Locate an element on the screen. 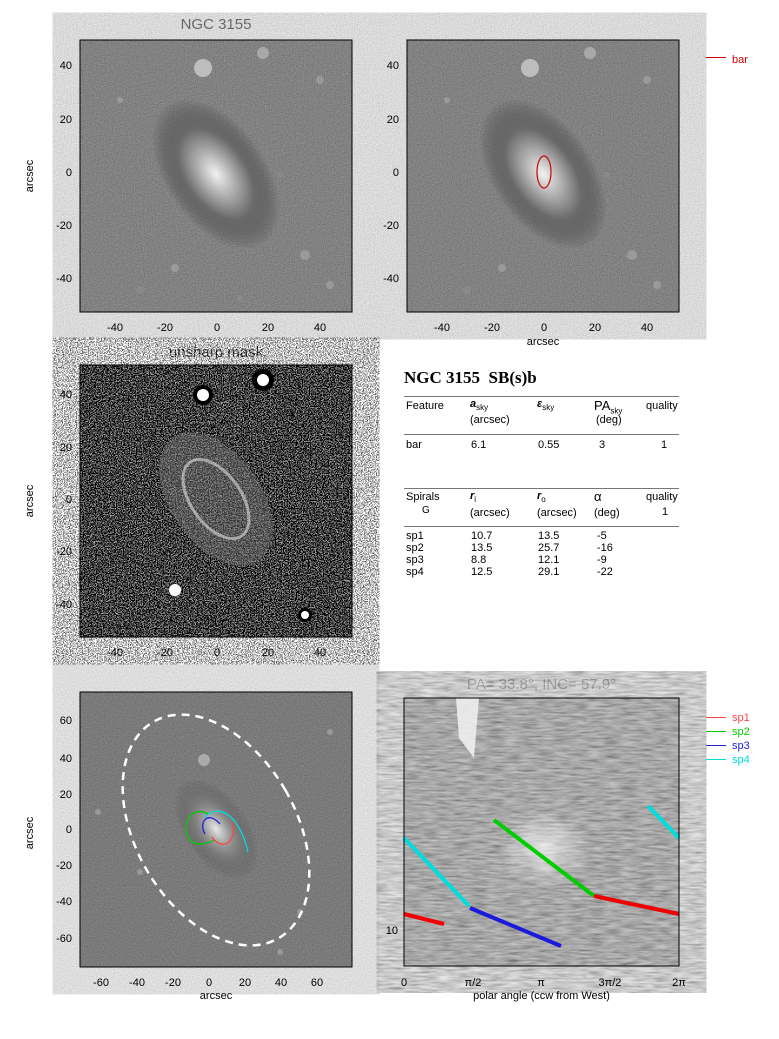 Image resolution: width=779 pixels, height=1039 pixels. spiral-arm-sp3 is located at coordinates (211, 826).